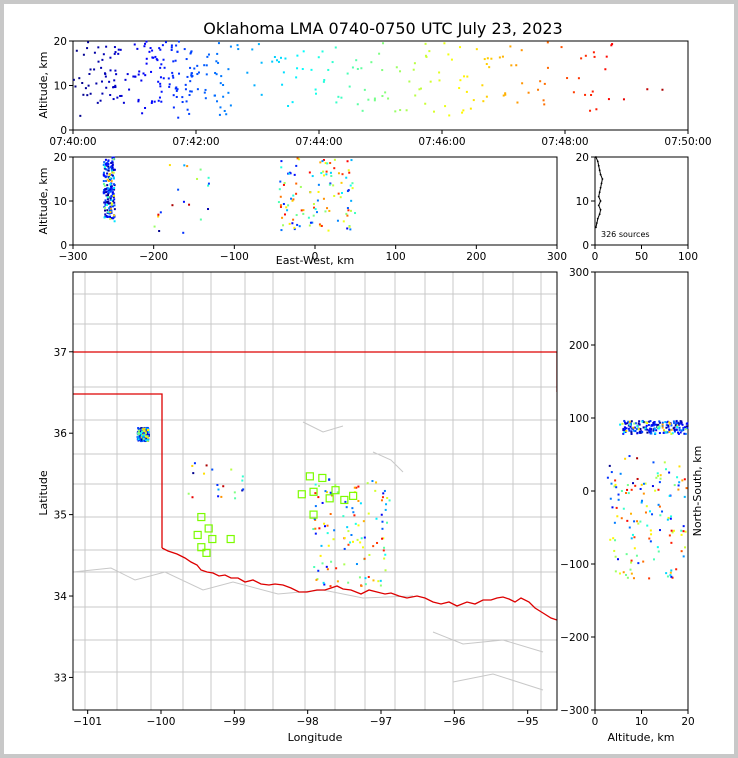 Image resolution: width=738 pixels, height=758 pixels. I want to click on texas-panhandle-border, so click(118, 470).